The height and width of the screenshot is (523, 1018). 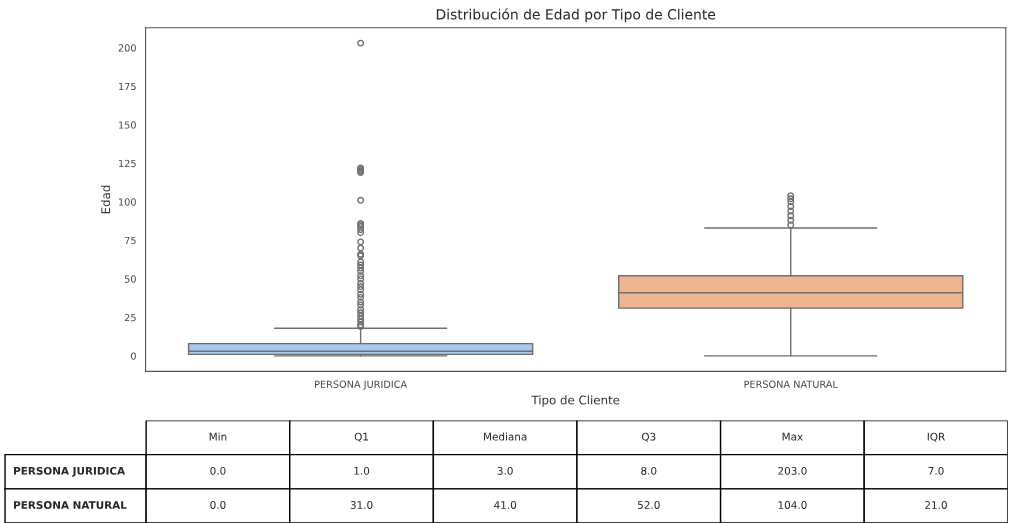 I want to click on text: 203.0, so click(x=792, y=470).